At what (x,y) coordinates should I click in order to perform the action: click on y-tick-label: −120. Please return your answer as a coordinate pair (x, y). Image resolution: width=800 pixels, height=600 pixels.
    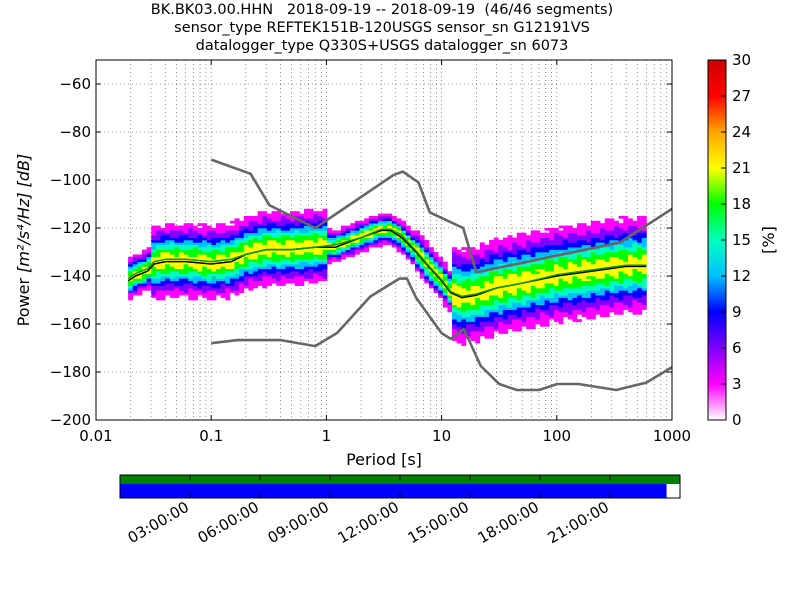
    Looking at the image, I should click on (70, 228).